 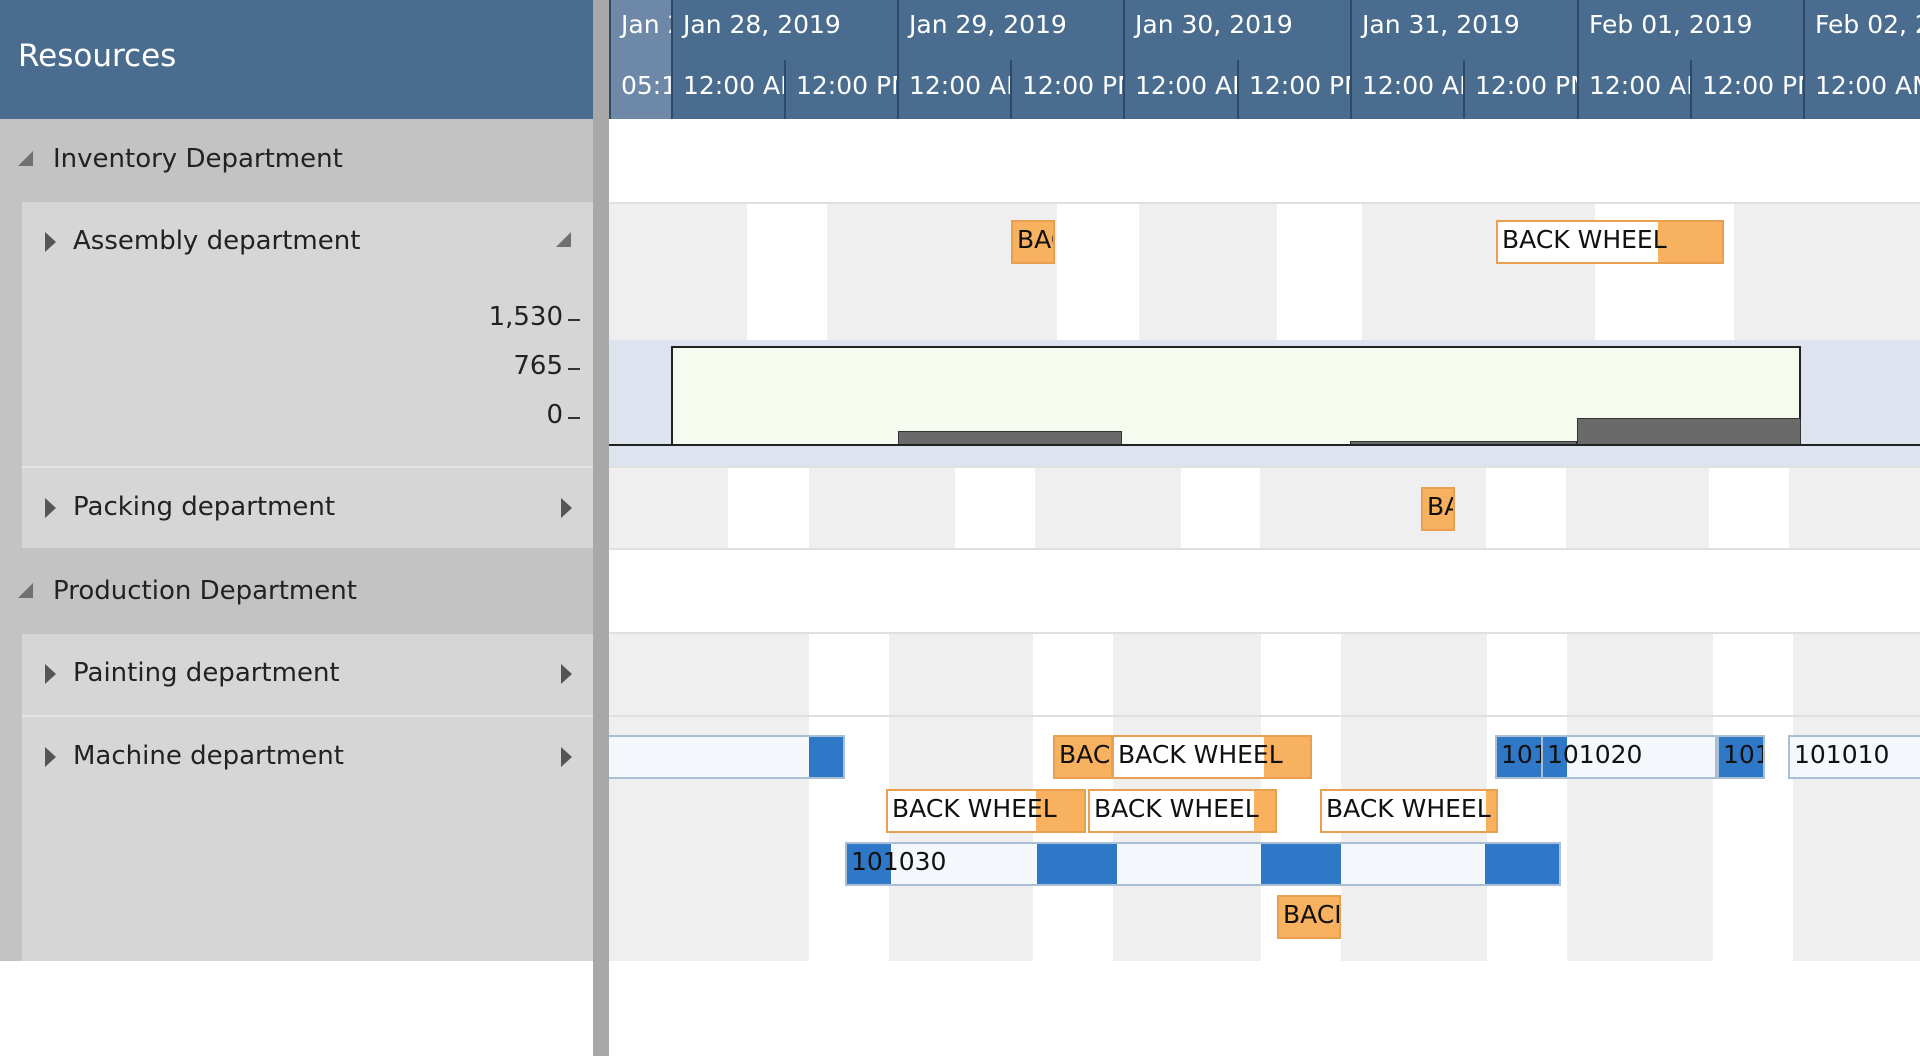 What do you see at coordinates (1010, 30) in the screenshot?
I see `day-header-cell: Jan 29, 2019` at bounding box center [1010, 30].